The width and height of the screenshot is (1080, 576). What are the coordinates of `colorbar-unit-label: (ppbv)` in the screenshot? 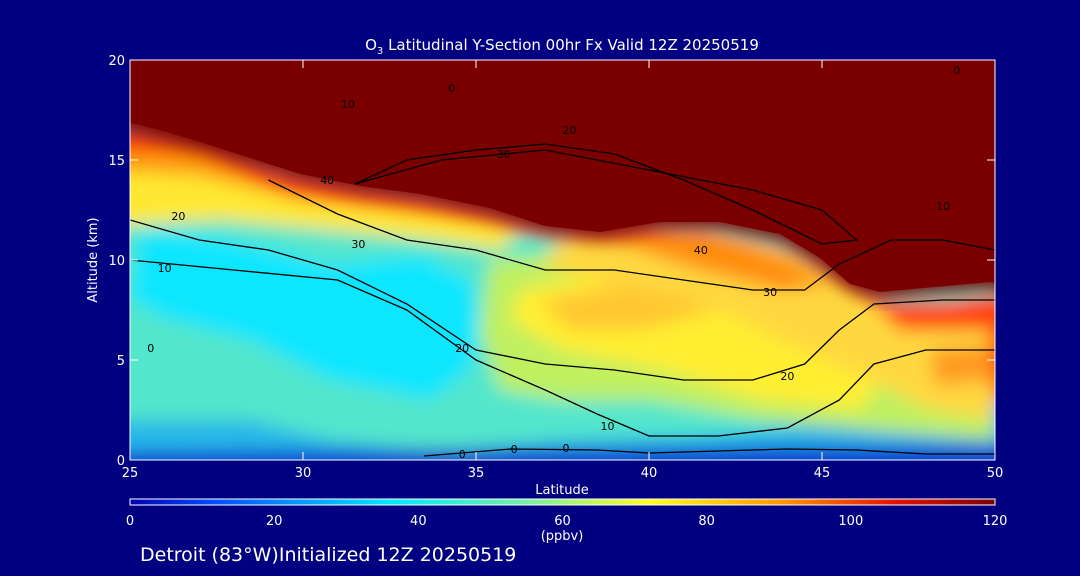 It's located at (562, 536).